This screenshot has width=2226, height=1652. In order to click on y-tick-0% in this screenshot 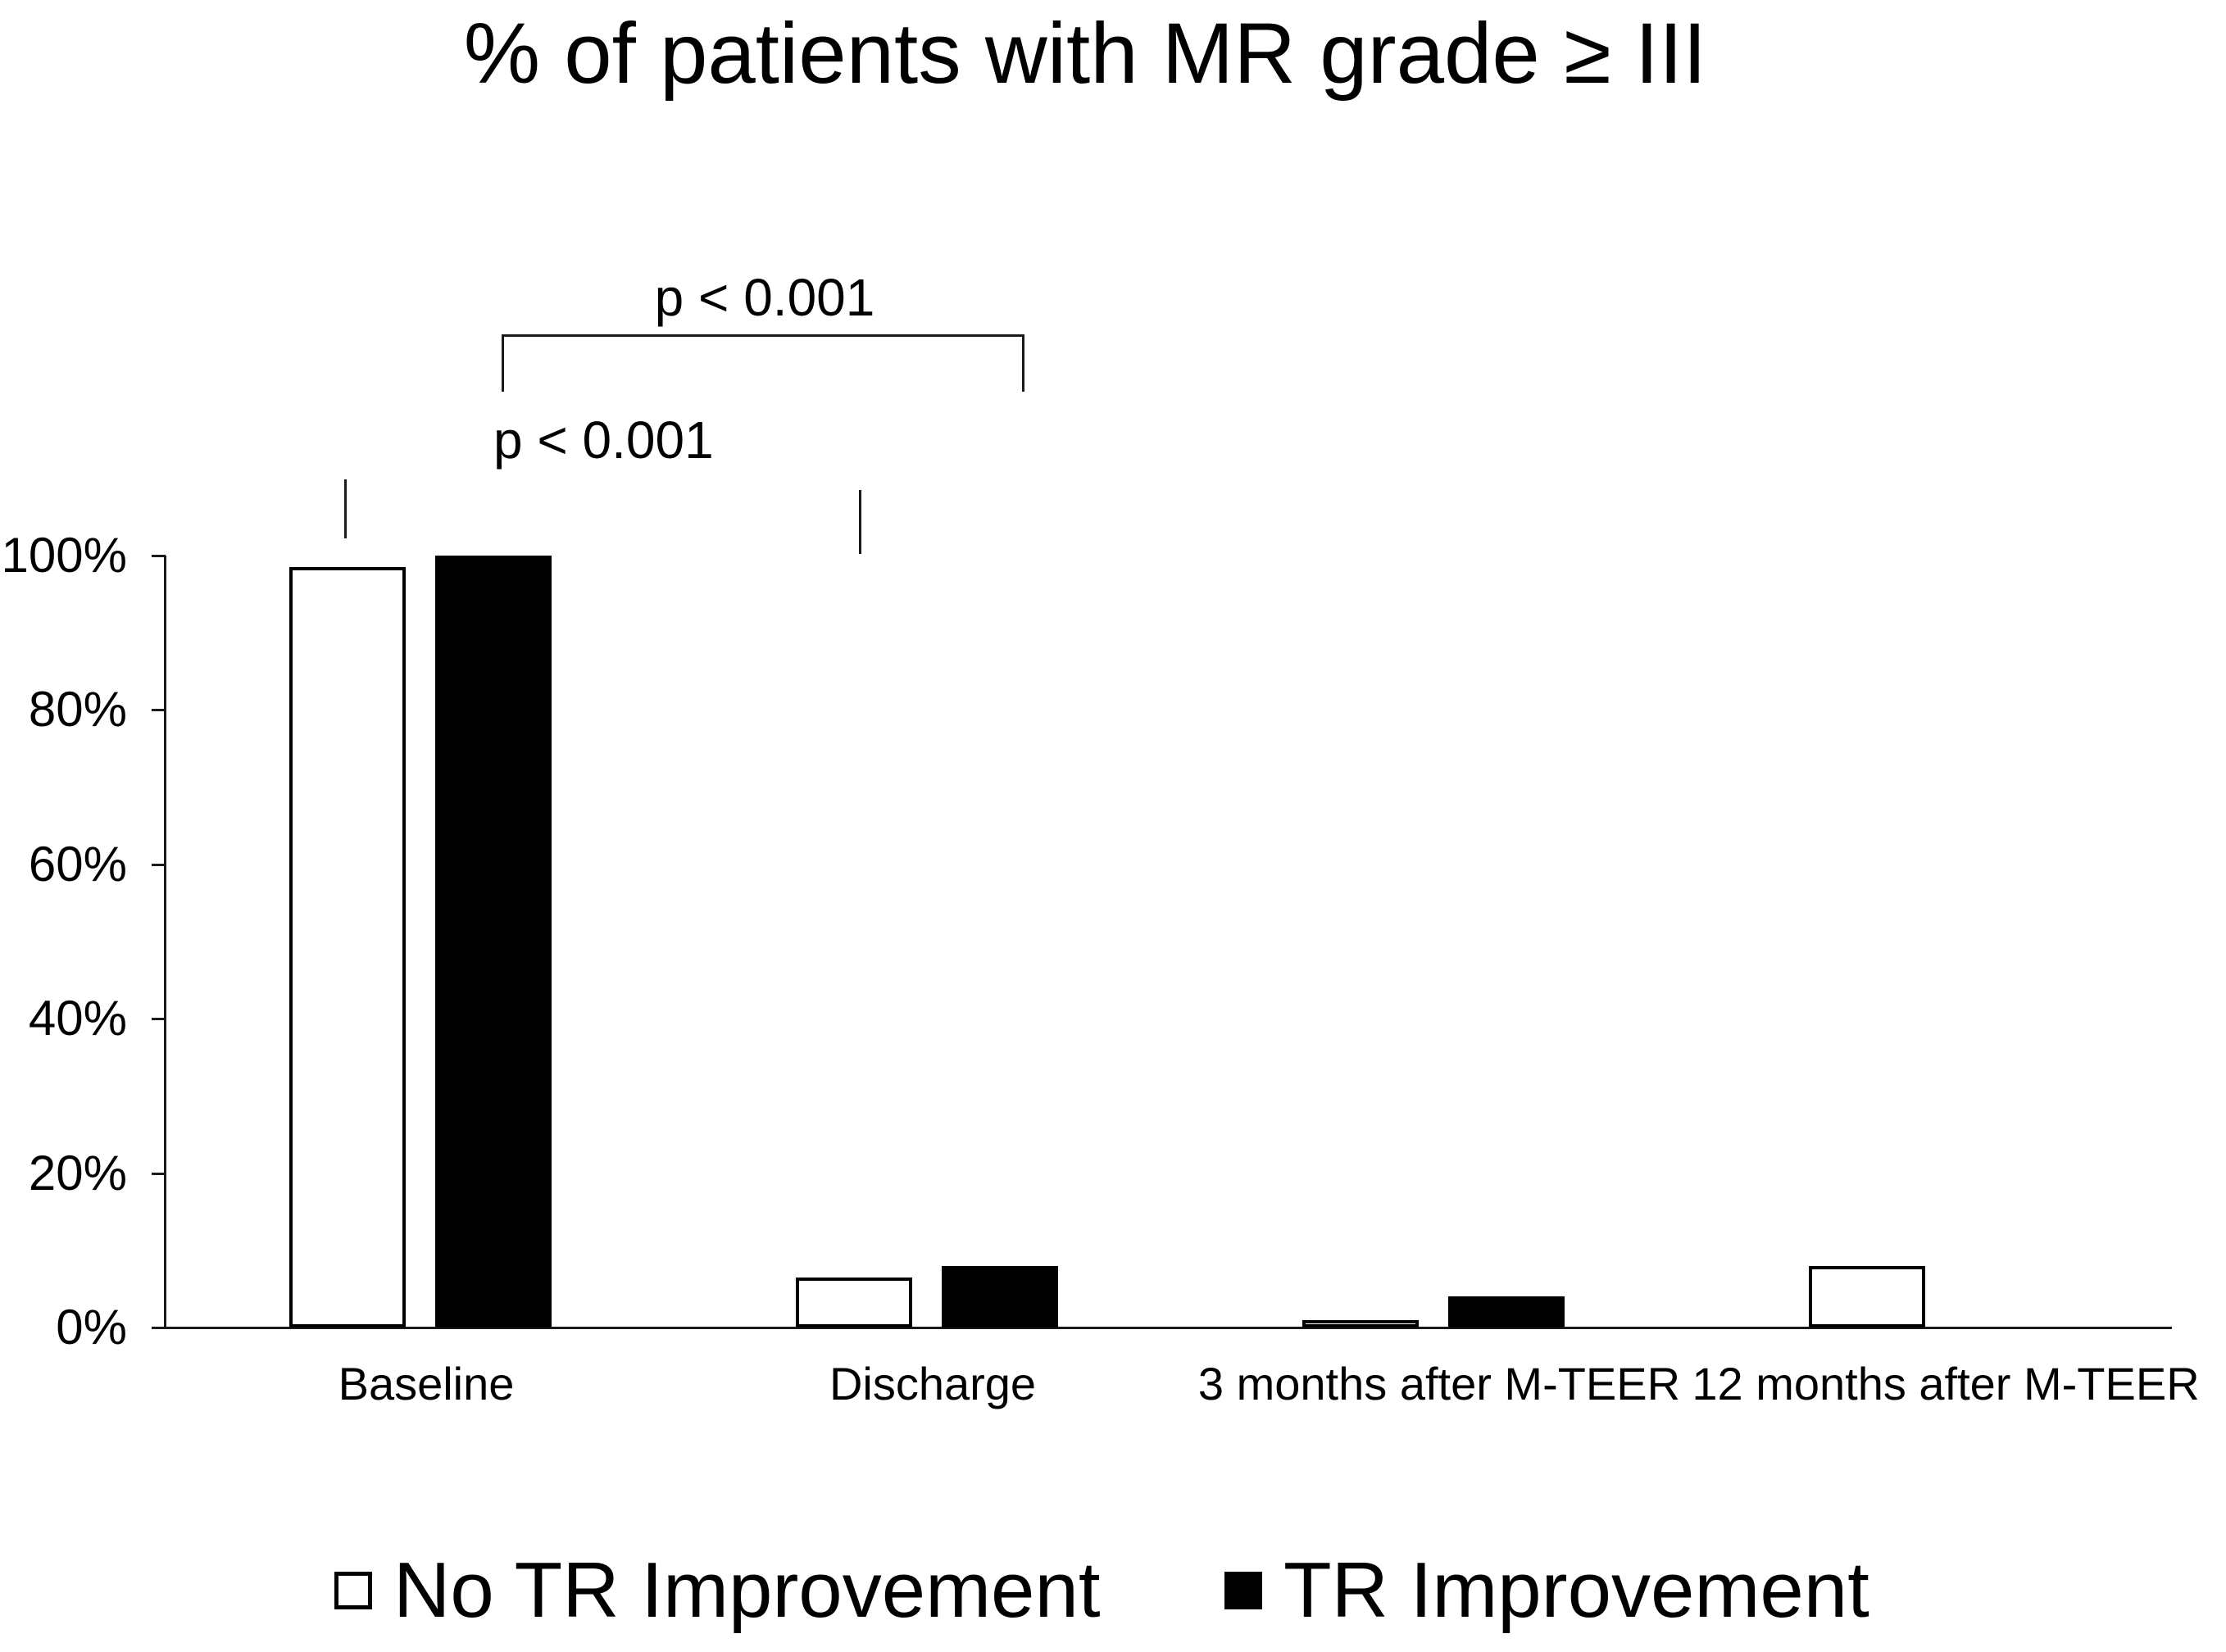, I will do `click(159, 1328)`.